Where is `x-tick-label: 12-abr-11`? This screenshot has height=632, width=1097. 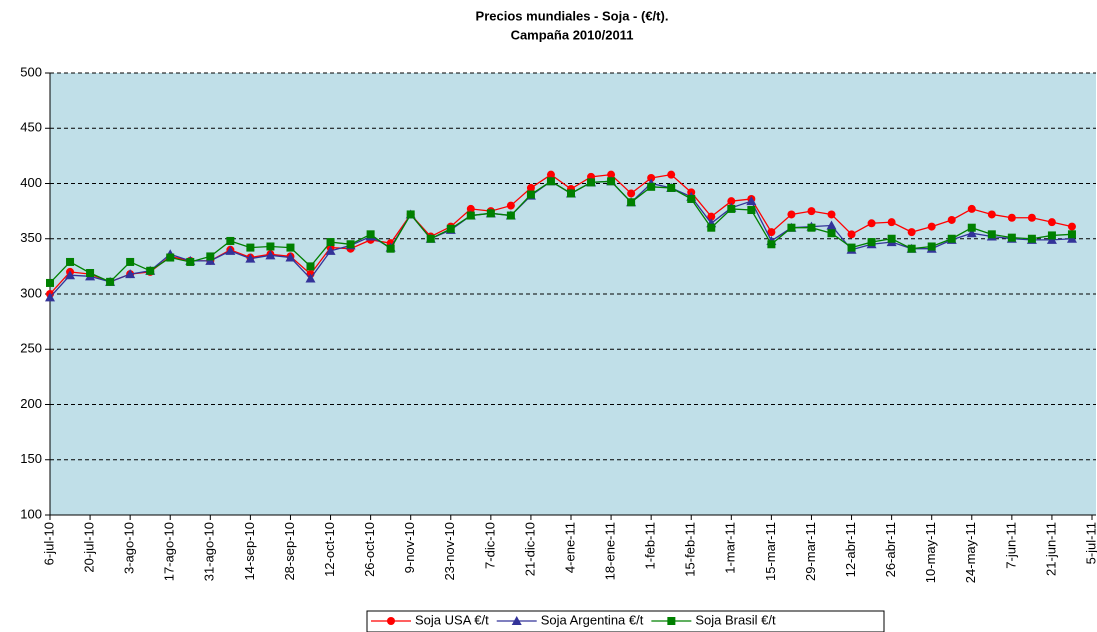
x-tick-label: 12-abr-11 is located at coordinates (850, 549).